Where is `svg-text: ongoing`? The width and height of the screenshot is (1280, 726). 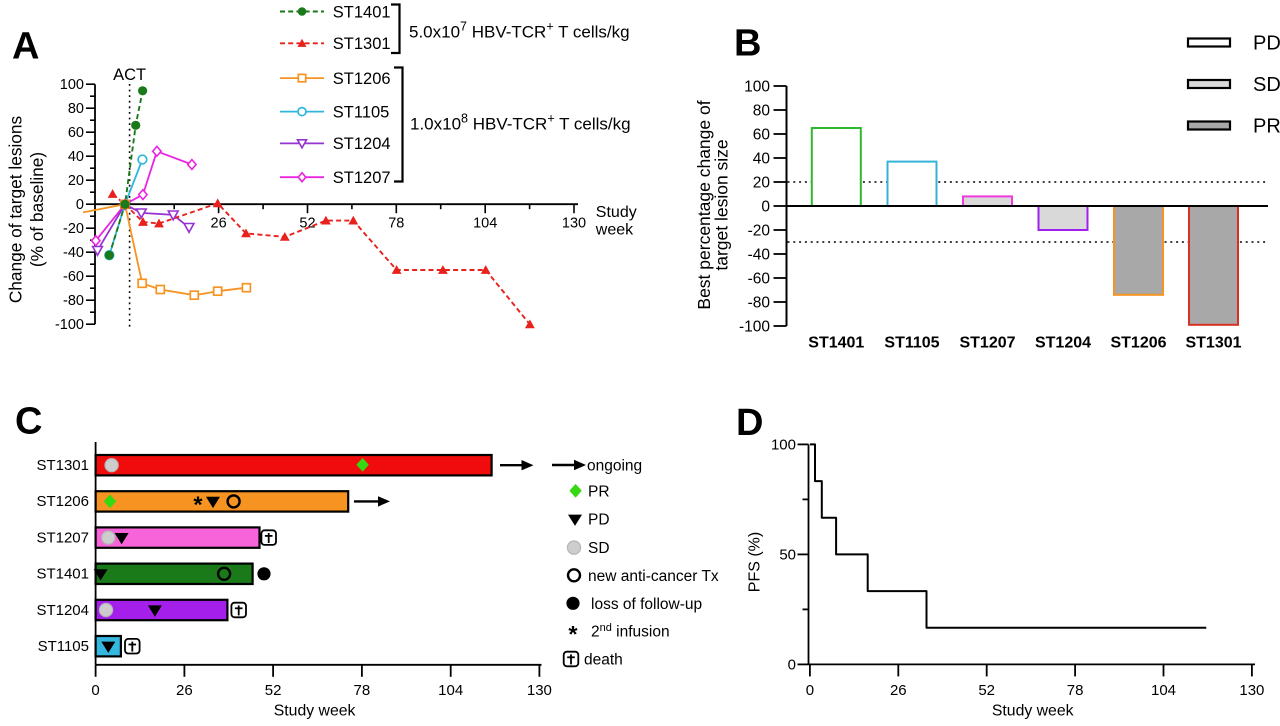
svg-text: ongoing is located at coordinates (614, 466).